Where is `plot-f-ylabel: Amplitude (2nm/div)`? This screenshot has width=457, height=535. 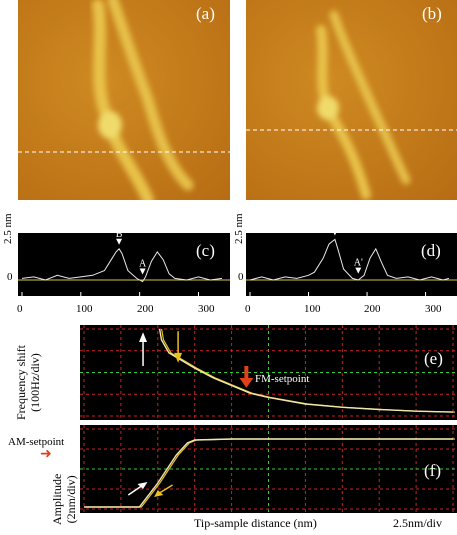
plot-f-ylabel: Amplitude (2nm/div) is located at coordinates (64, 499).